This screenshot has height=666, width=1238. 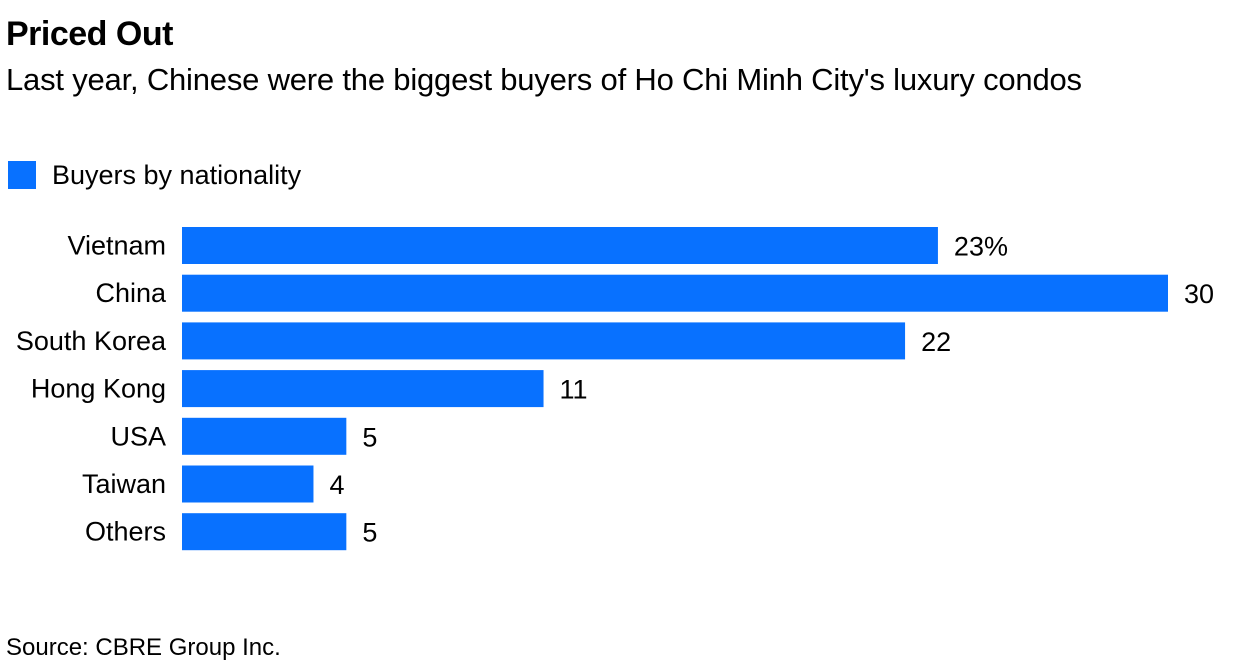 What do you see at coordinates (336, 485) in the screenshot?
I see `data-label: 4` at bounding box center [336, 485].